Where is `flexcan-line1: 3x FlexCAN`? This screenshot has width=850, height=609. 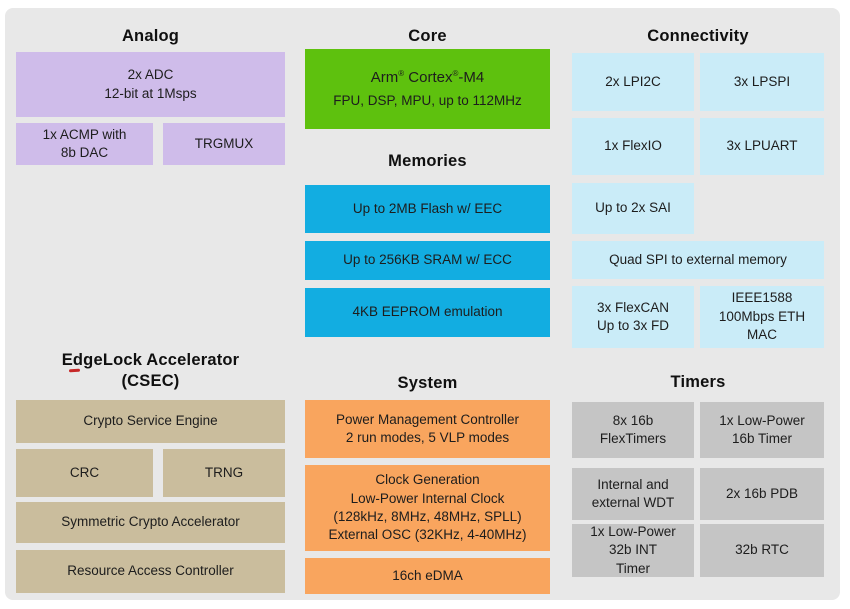 flexcan-line1: 3x FlexCAN is located at coordinates (632, 307).